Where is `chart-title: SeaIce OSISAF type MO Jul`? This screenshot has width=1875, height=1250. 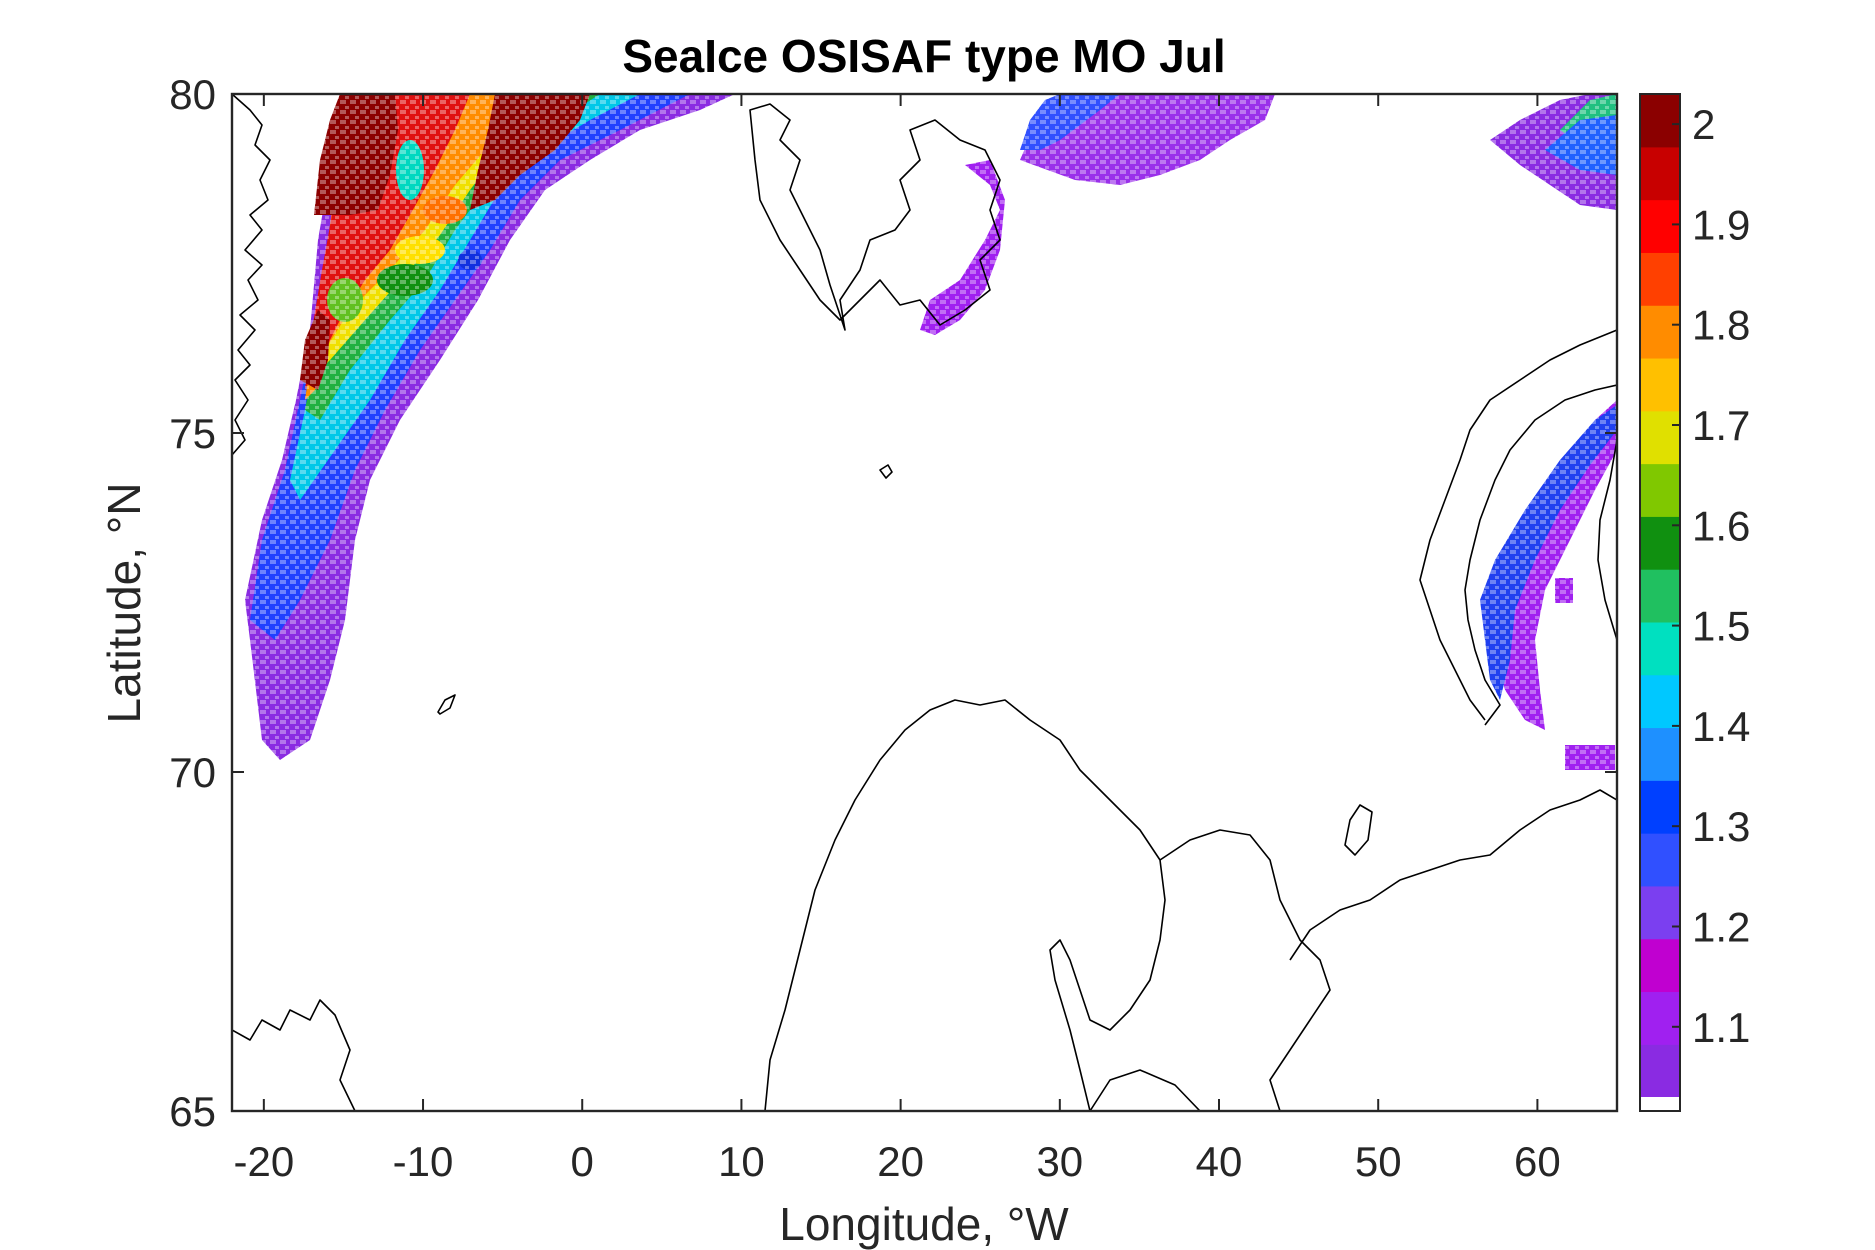 chart-title: SeaIce OSISAF type MO Jul is located at coordinates (923, 56).